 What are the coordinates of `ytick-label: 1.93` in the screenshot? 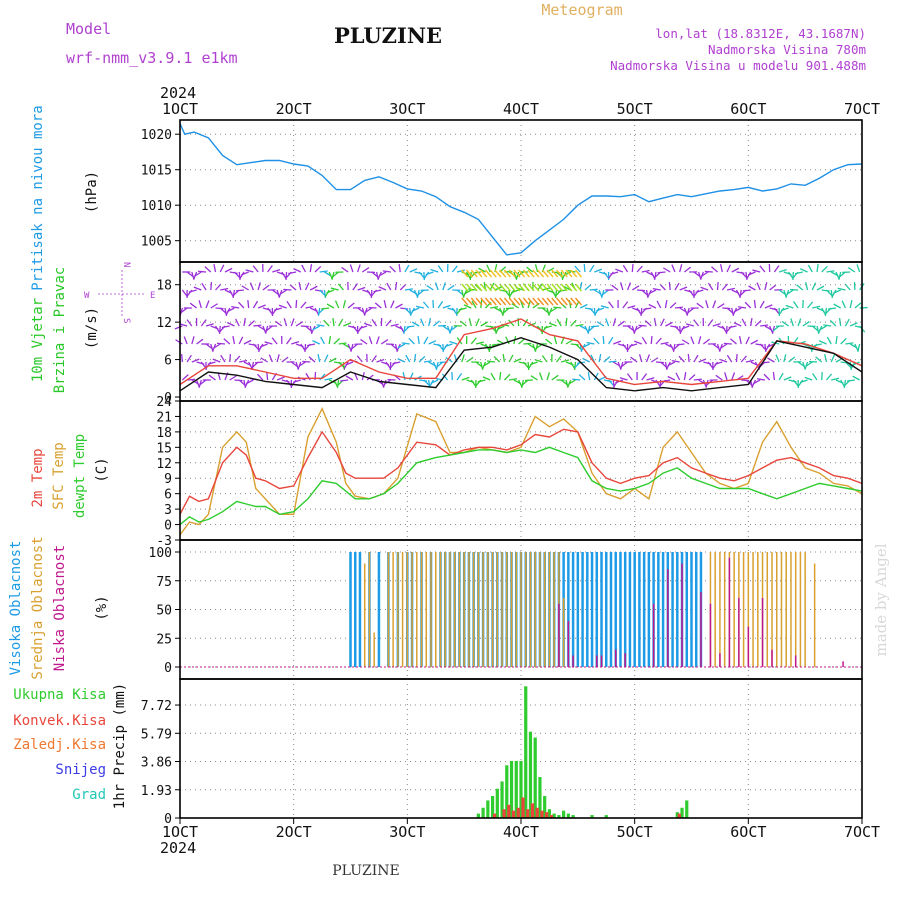 It's located at (156, 791).